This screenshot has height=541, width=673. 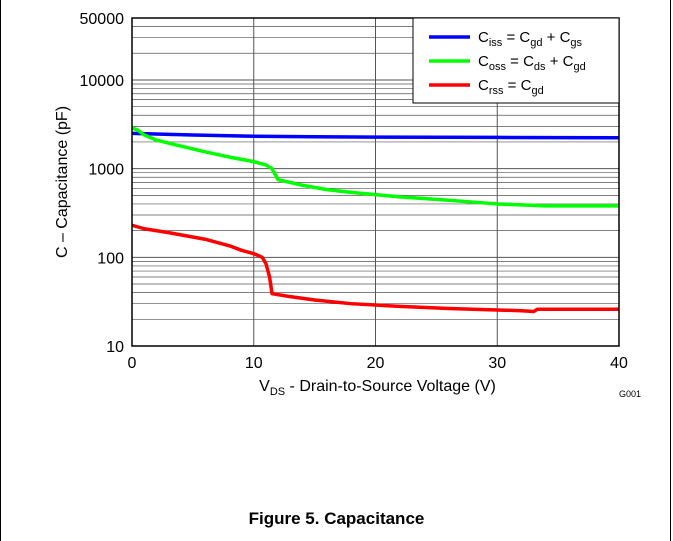 I want to click on y-tick-label: 10, so click(x=115, y=347).